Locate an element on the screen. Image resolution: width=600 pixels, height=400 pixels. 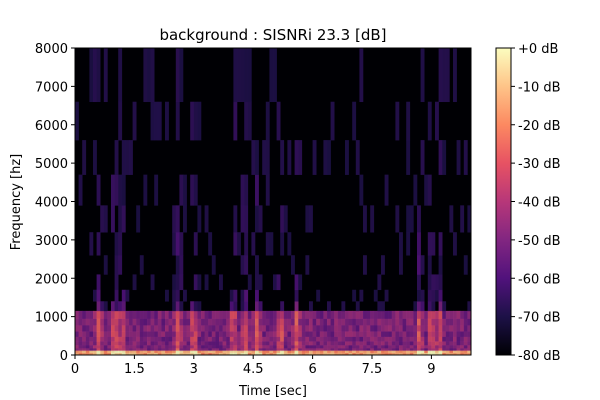
y-axis: 0 1000 2000 3000 4000 5000 6000 7000 8000 is located at coordinates (55, 203).